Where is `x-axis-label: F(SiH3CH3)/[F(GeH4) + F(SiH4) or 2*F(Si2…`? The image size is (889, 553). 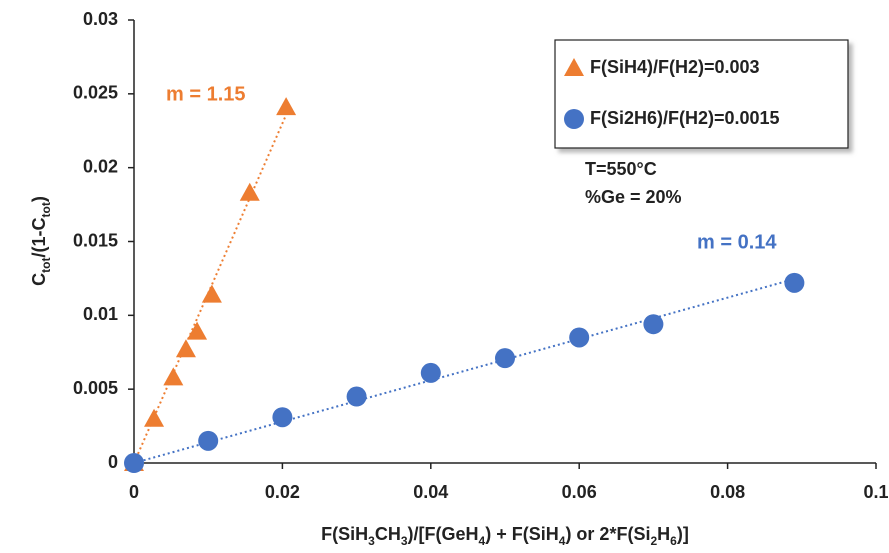
x-axis-label: F(SiH3CH3)/[F(GeH4) + F(SiH4) or 2*F(Si2… is located at coordinates (505, 536).